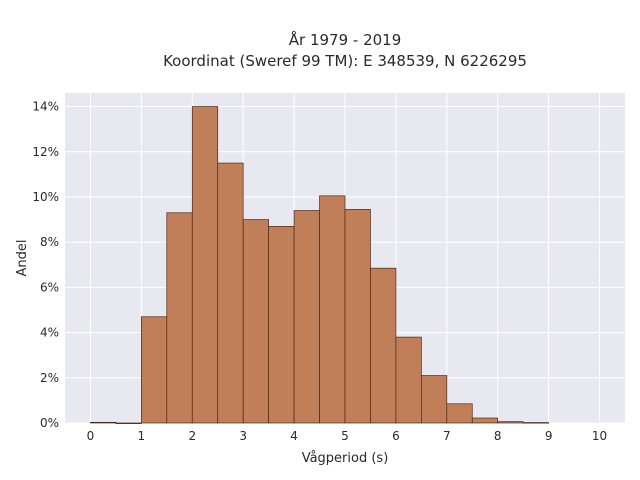 Image resolution: width=640 pixels, height=480 pixels. Describe the element at coordinates (45, 152) in the screenshot. I see `y-tick-label: 12%` at that location.